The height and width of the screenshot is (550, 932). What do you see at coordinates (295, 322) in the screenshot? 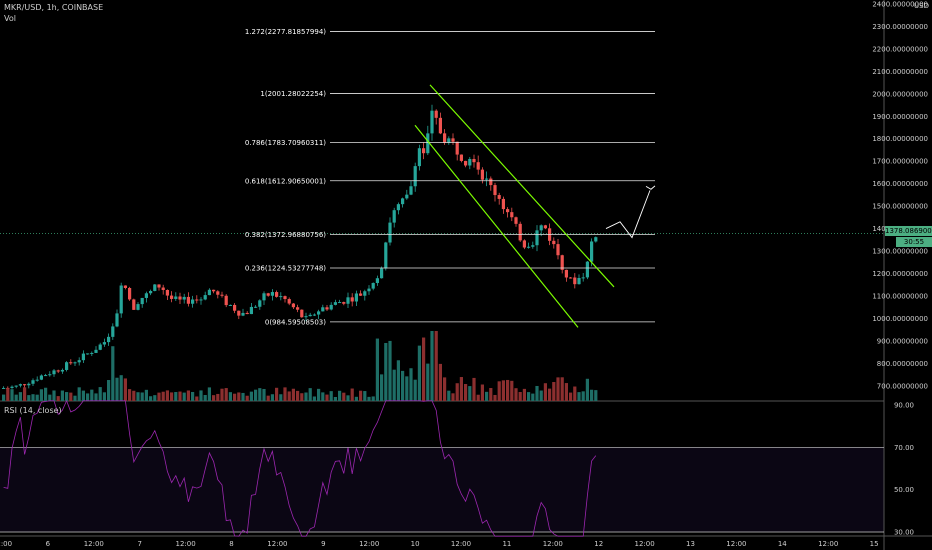
I see `fib-level-label: 0(984.59508503)` at bounding box center [295, 322].